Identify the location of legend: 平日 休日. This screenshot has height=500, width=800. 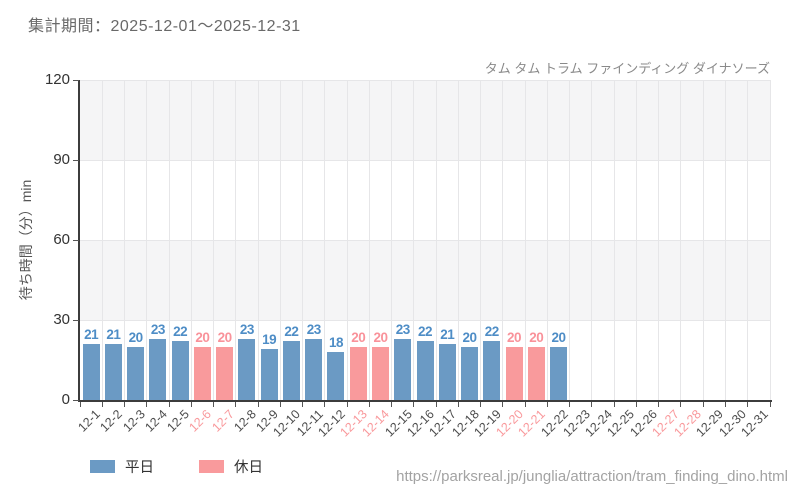
(176, 466).